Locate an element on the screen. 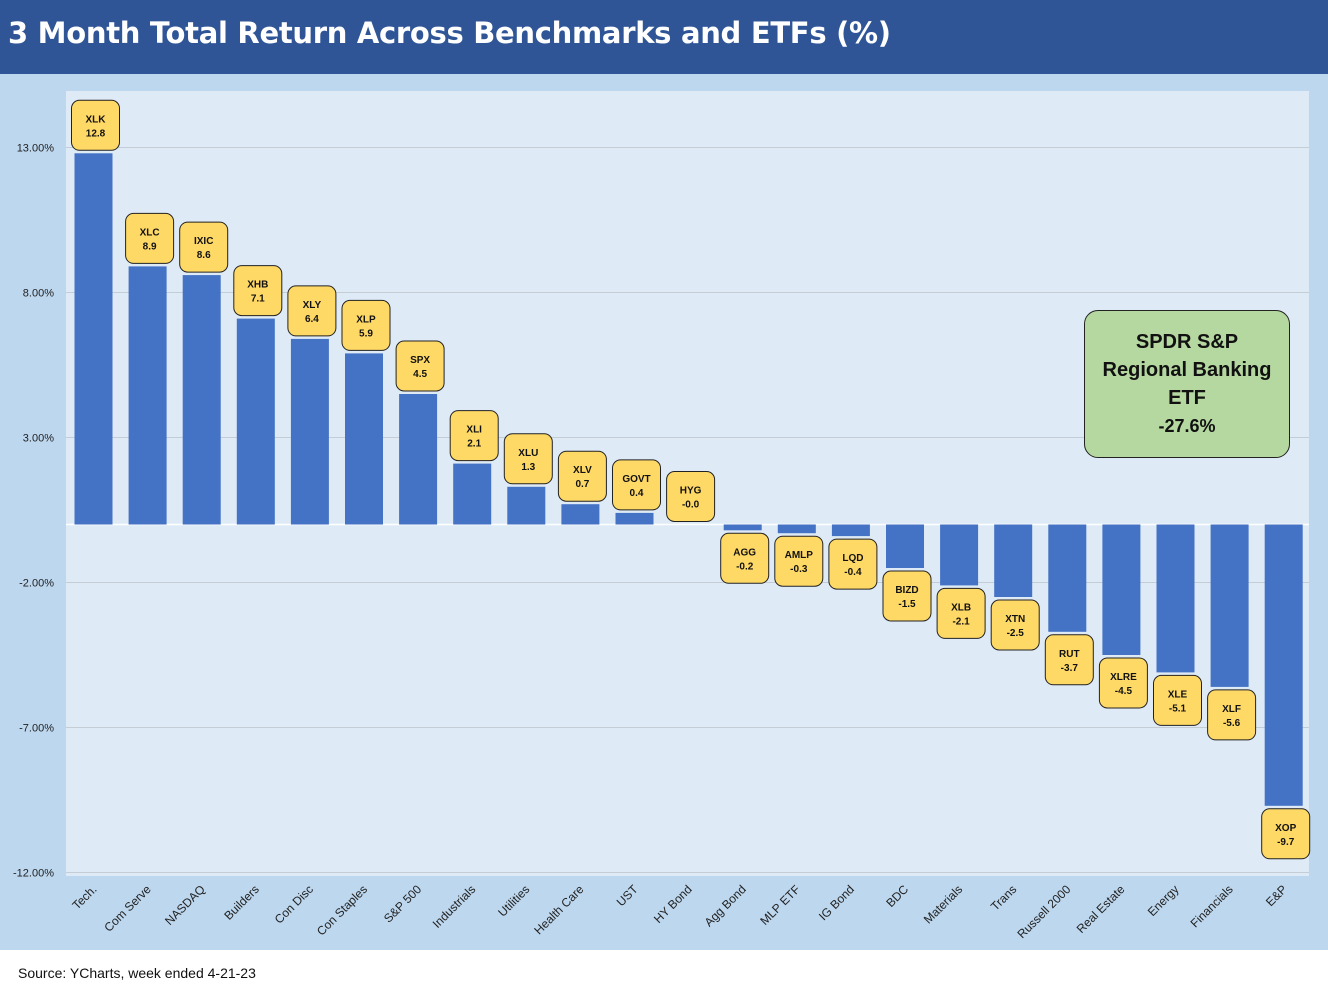  data-label-ticker: XLRE is located at coordinates (1123, 677).